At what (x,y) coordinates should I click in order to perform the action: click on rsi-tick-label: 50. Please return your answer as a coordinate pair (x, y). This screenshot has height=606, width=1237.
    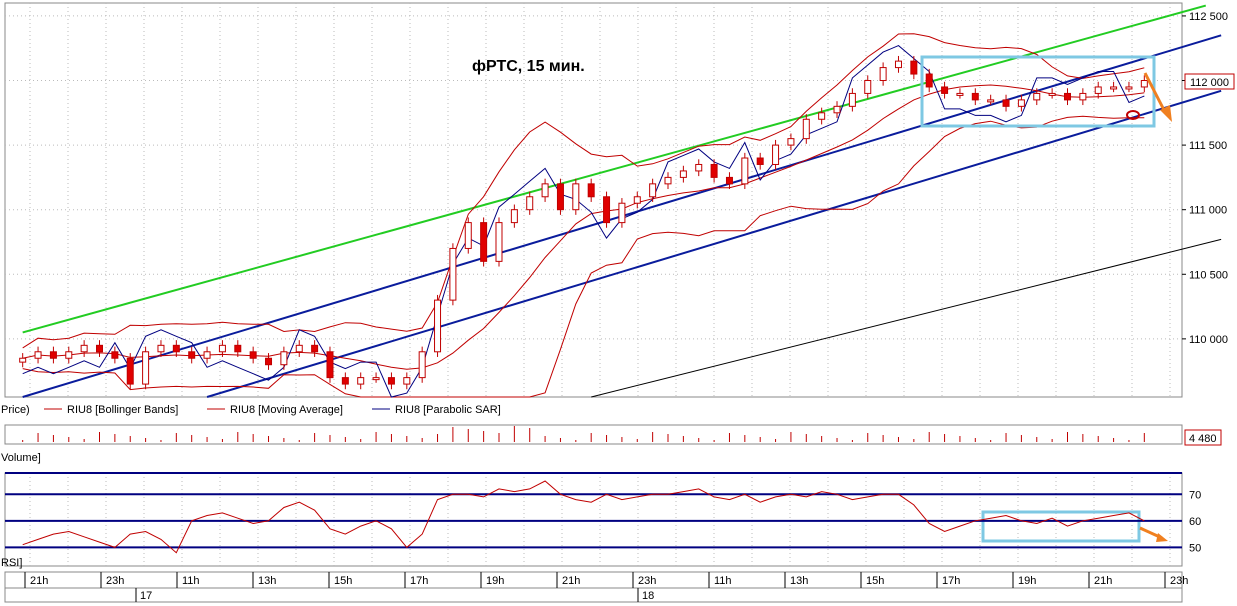
    Looking at the image, I should click on (1195, 548).